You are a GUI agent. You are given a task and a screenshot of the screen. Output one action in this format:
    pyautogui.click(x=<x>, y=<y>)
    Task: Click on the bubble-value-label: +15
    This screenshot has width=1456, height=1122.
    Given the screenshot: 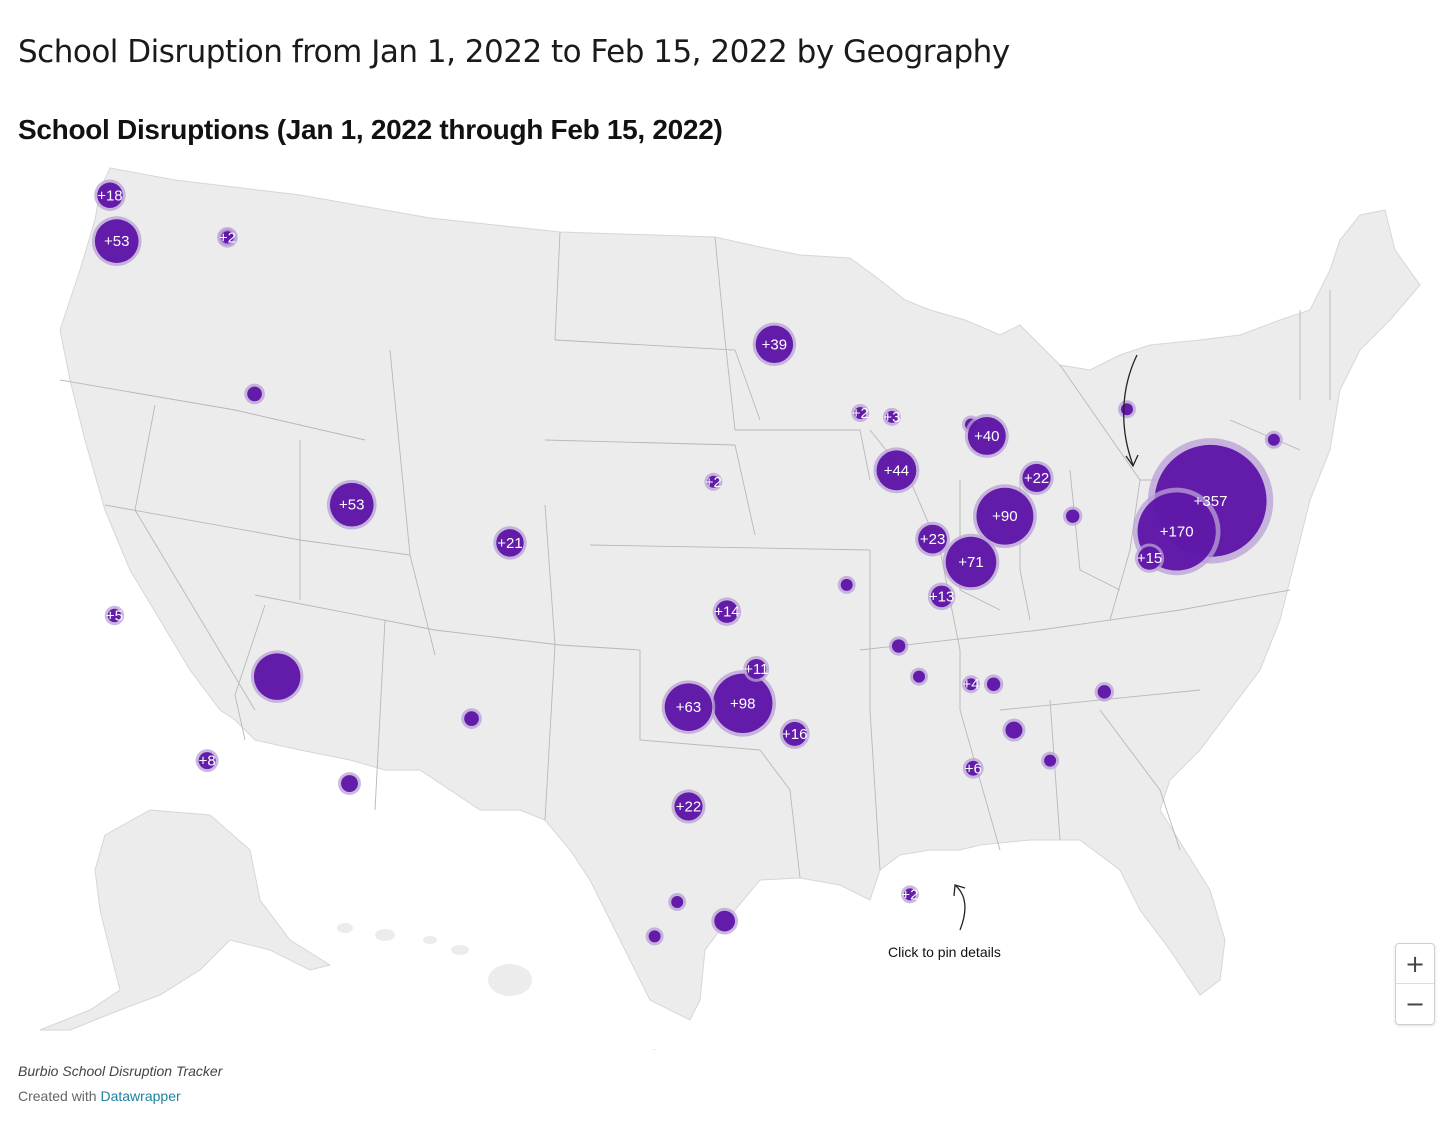 What is the action you would take?
    pyautogui.click(x=1149, y=558)
    